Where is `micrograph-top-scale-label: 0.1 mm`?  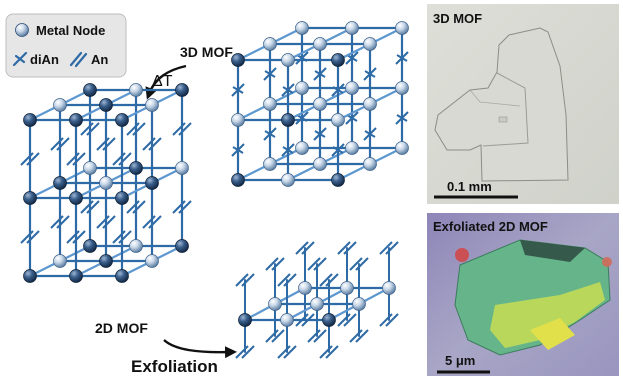 micrograph-top-scale-label: 0.1 mm is located at coordinates (469, 186).